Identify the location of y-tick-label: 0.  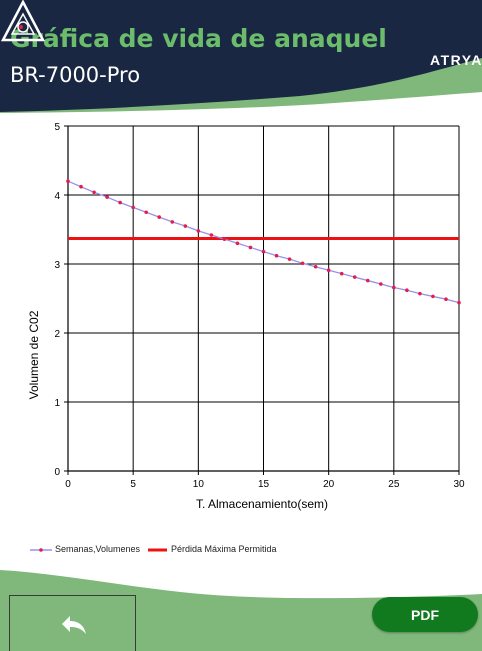
(57, 472).